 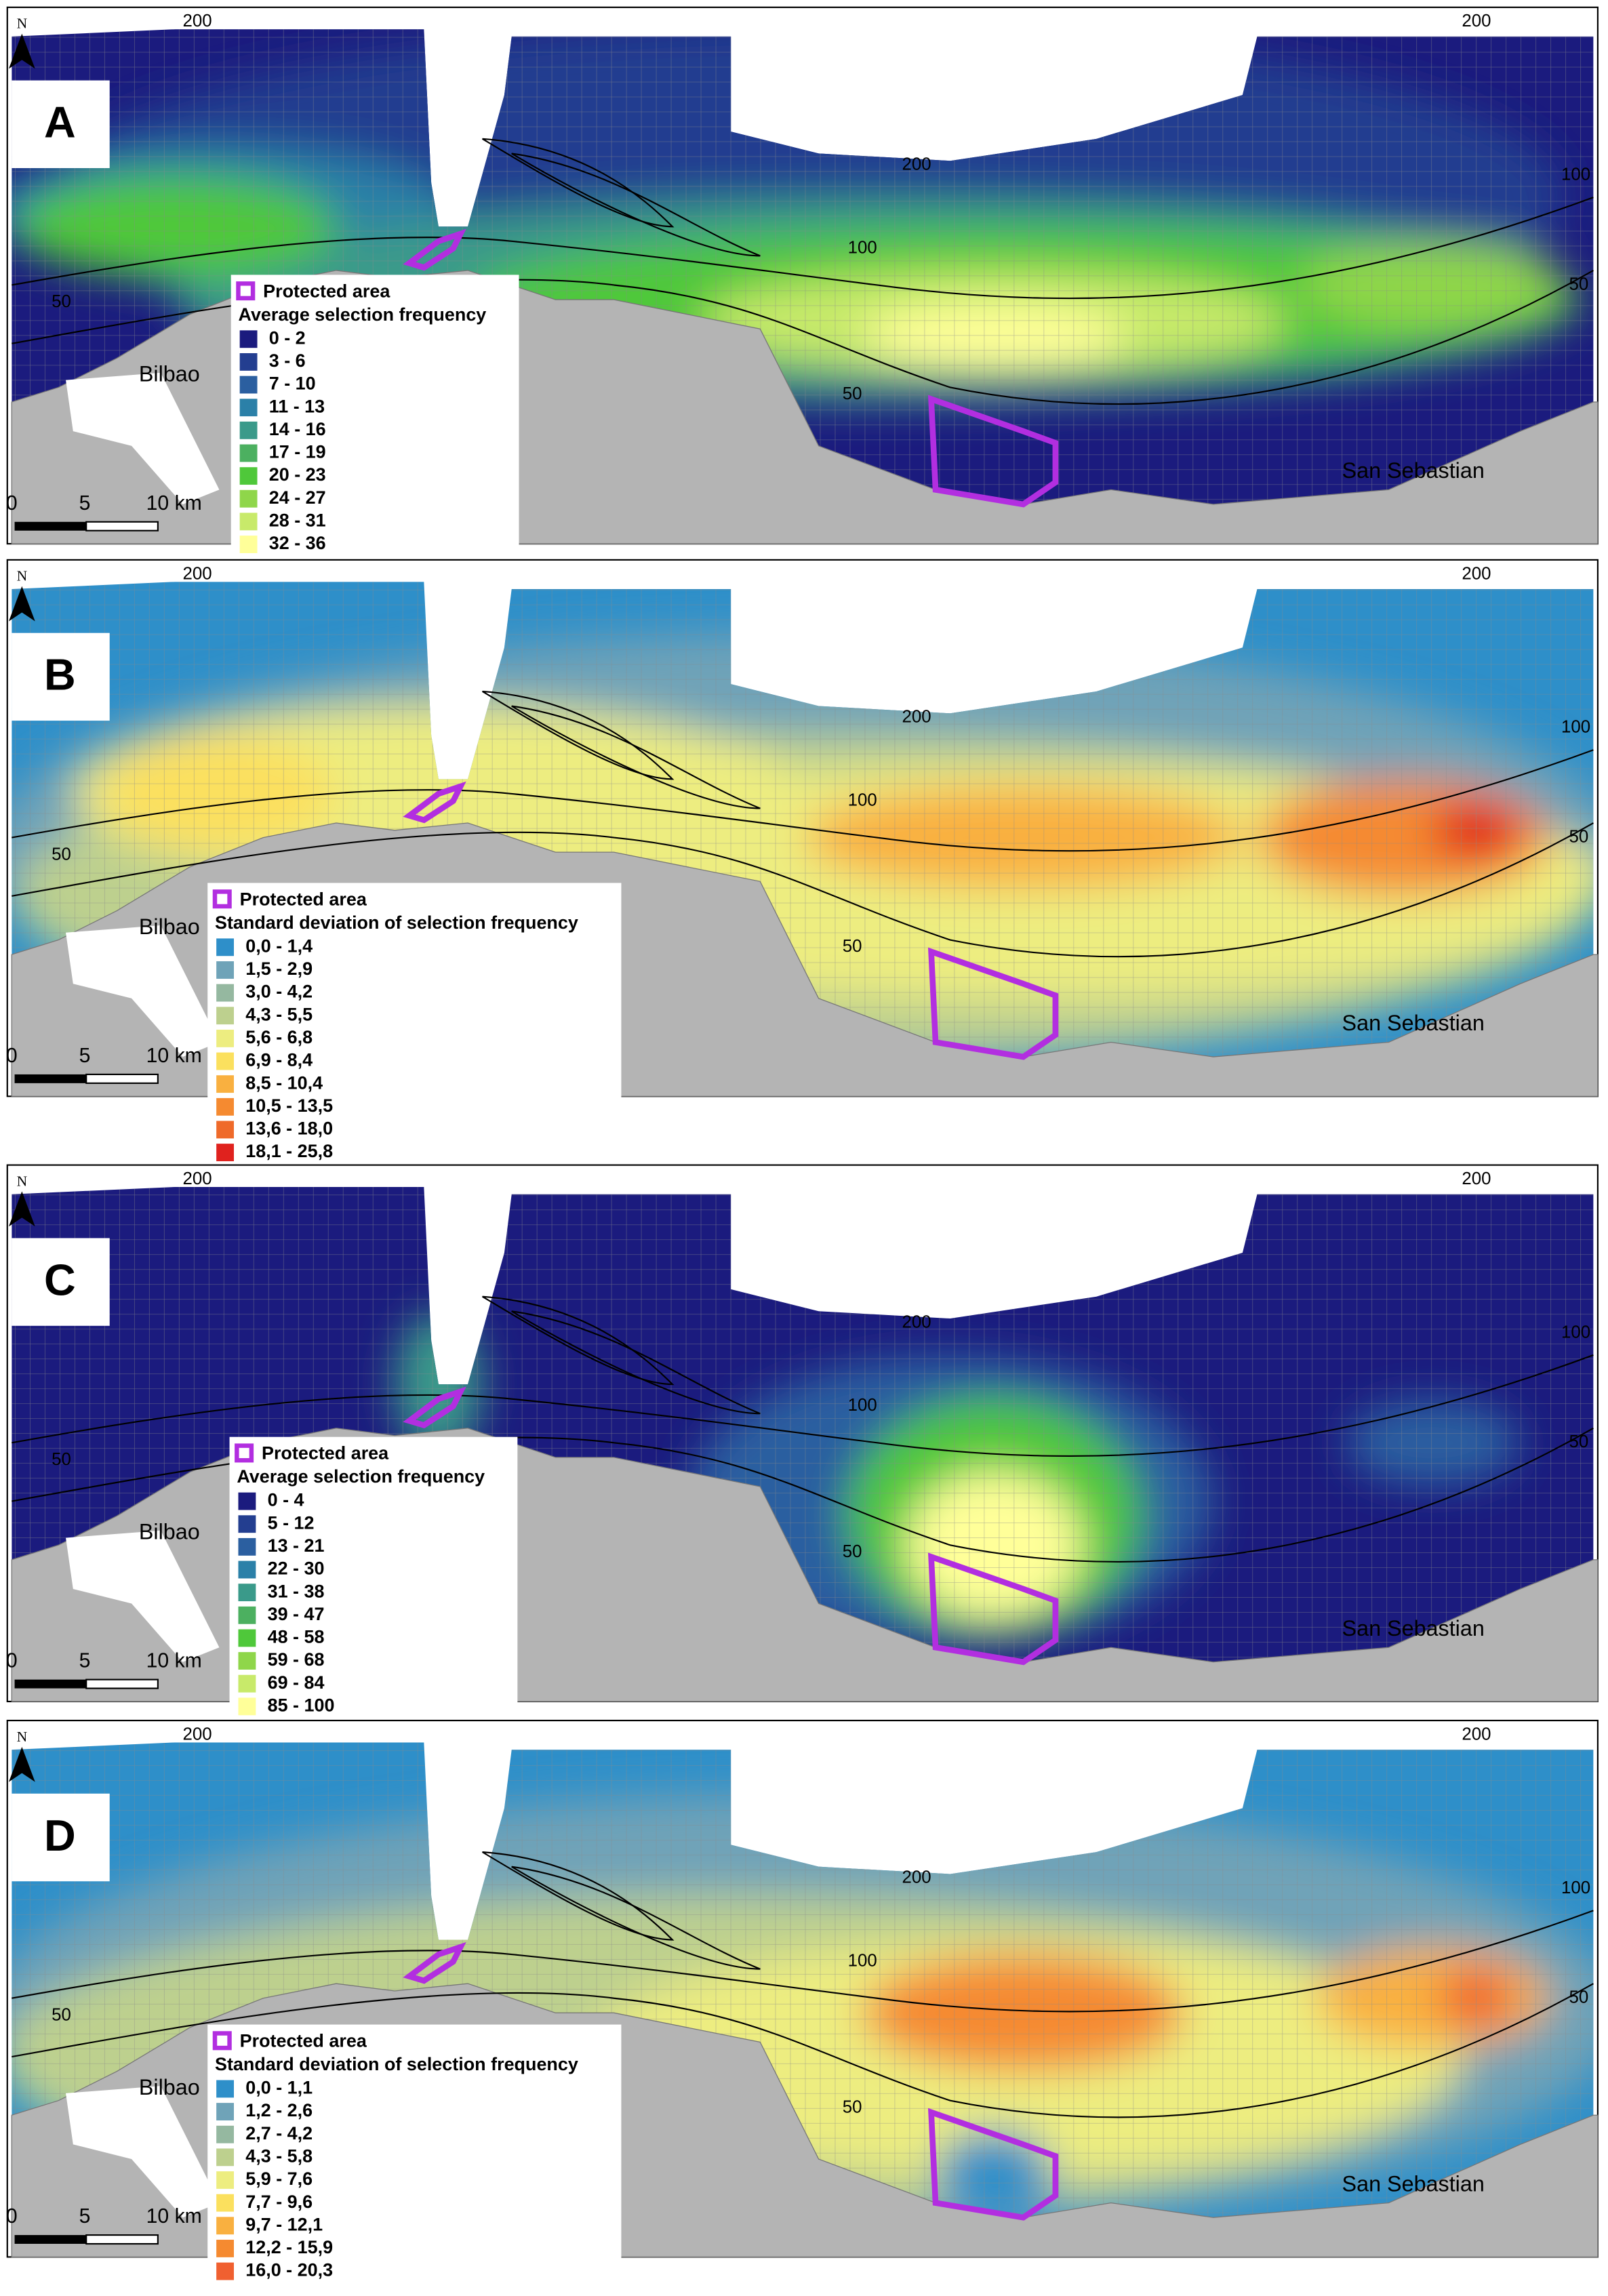 I want to click on legend-label: 13 - 21, so click(x=296, y=1545).